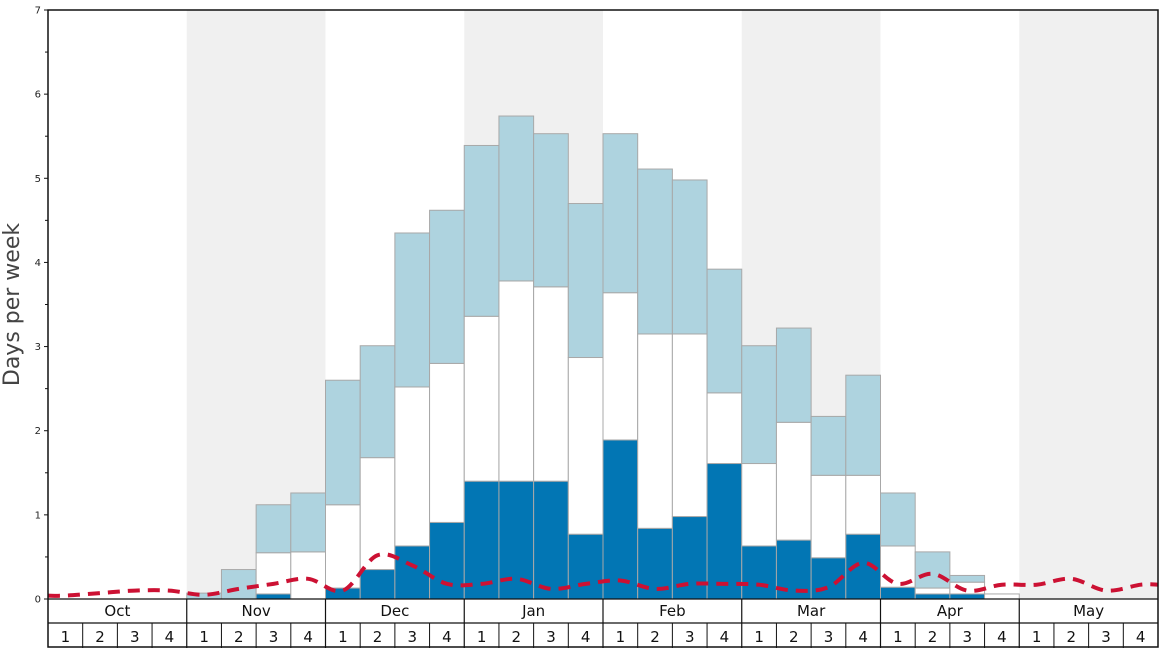  I want to click on week-label-22: 2, so click(794, 637).